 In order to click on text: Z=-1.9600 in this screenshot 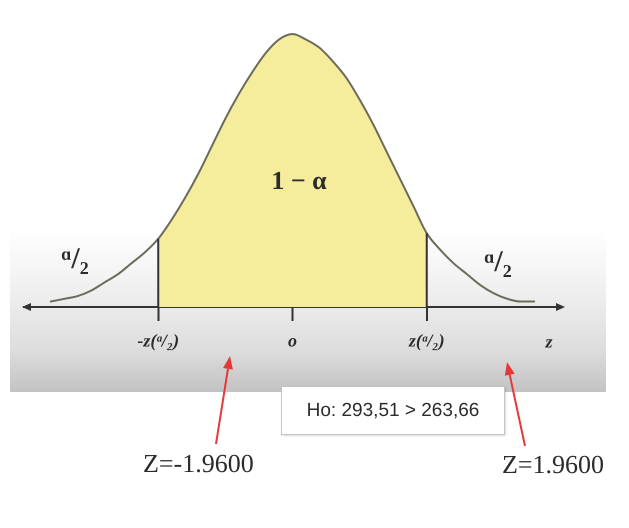, I will do `click(198, 463)`.